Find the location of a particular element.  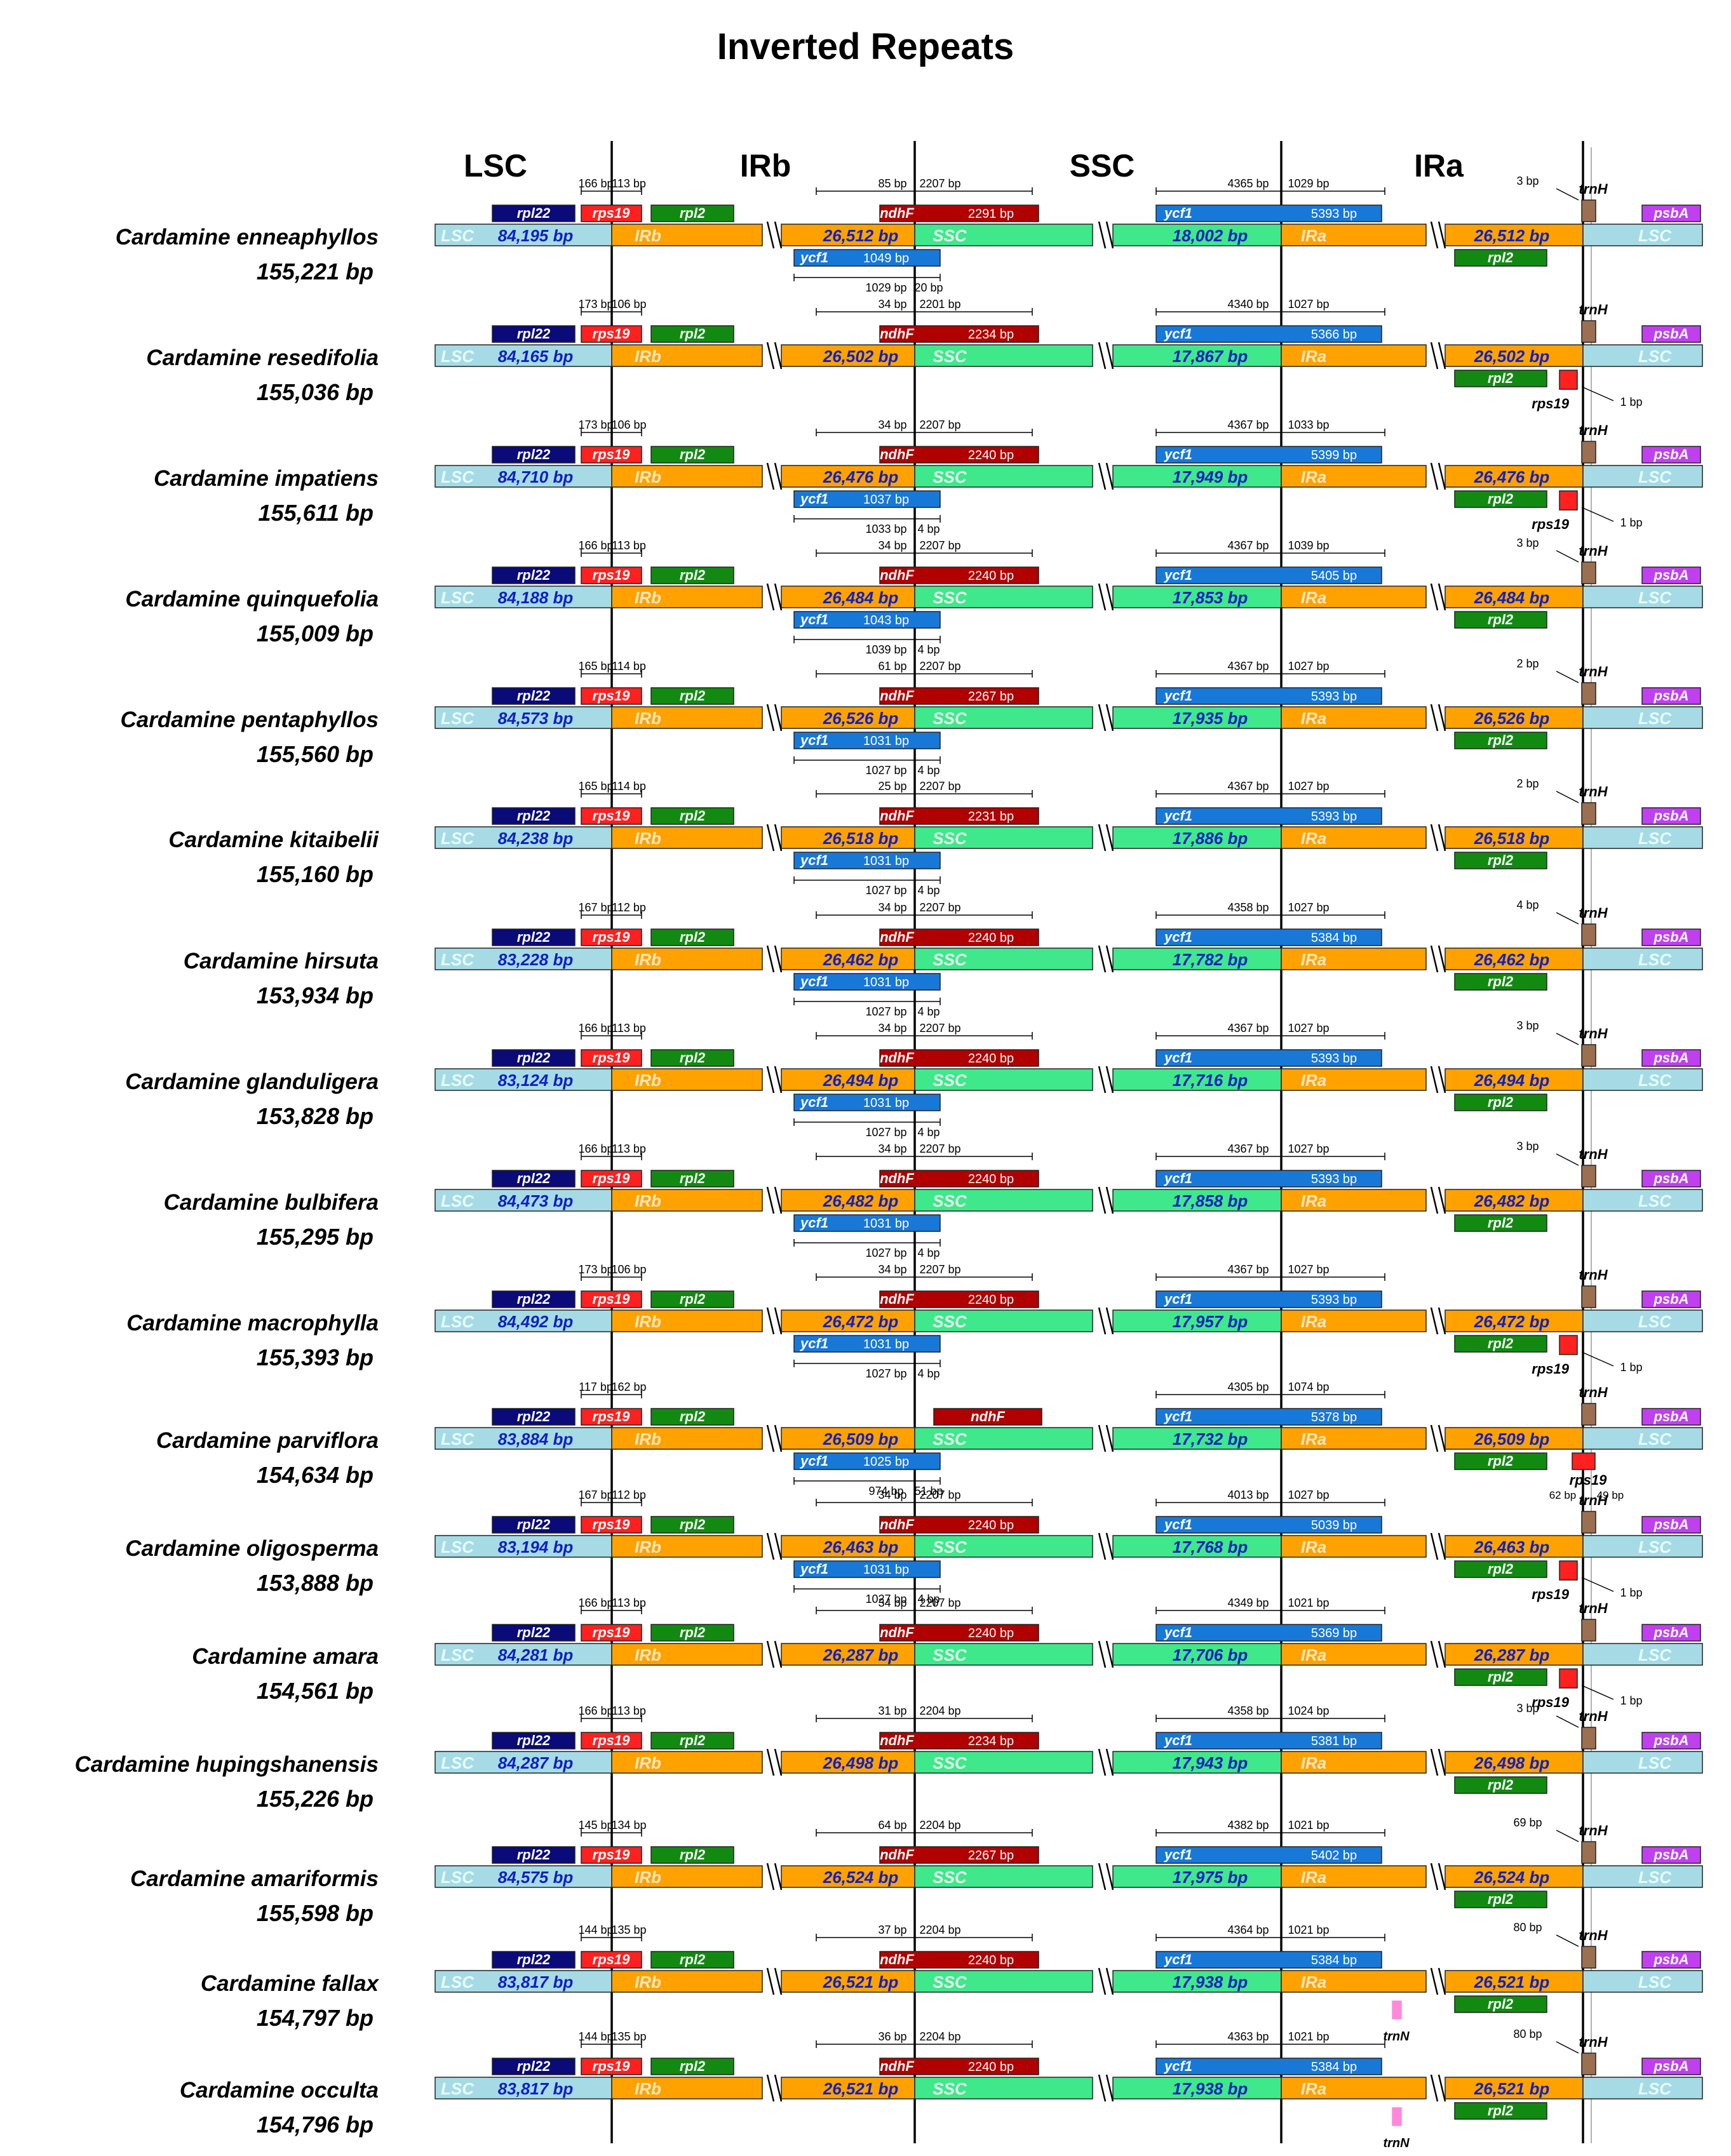

trnN-label: trnN is located at coordinates (1396, 2037).